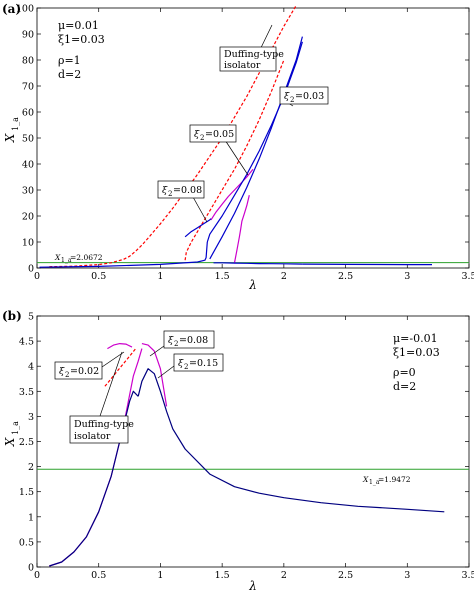  I want to click on panel-b-xi2-002-box, so click(78, 370).